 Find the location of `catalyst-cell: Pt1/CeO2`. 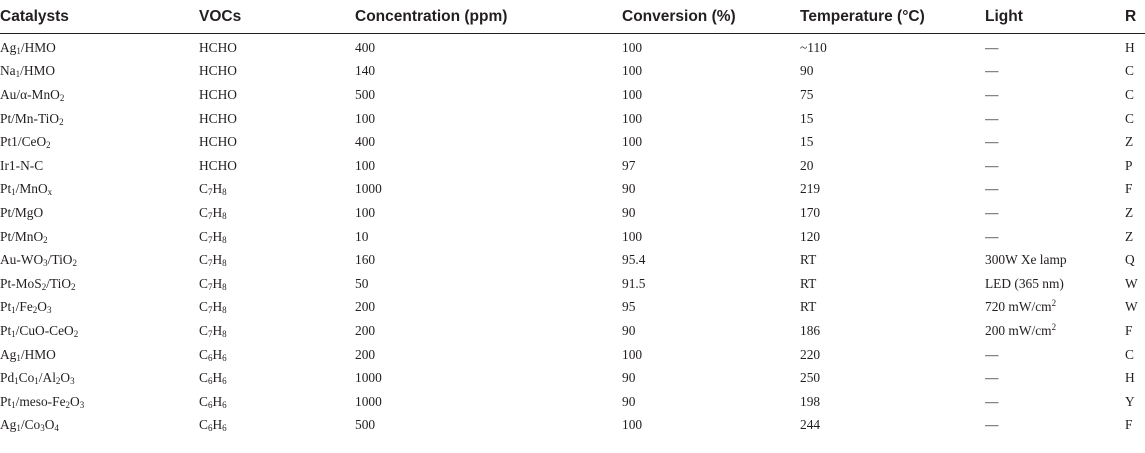

catalyst-cell: Pt1/CeO2 is located at coordinates (25, 142).